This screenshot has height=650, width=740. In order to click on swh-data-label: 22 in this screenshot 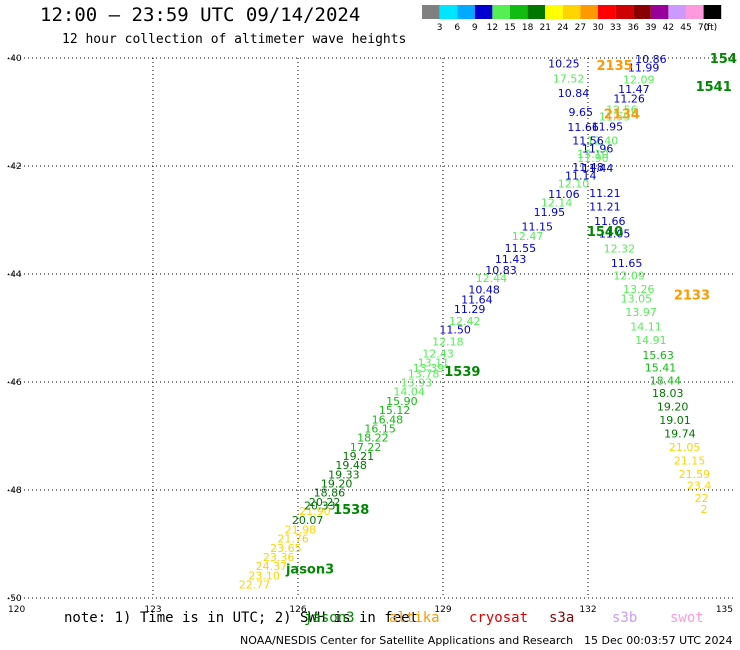, I will do `click(702, 498)`.